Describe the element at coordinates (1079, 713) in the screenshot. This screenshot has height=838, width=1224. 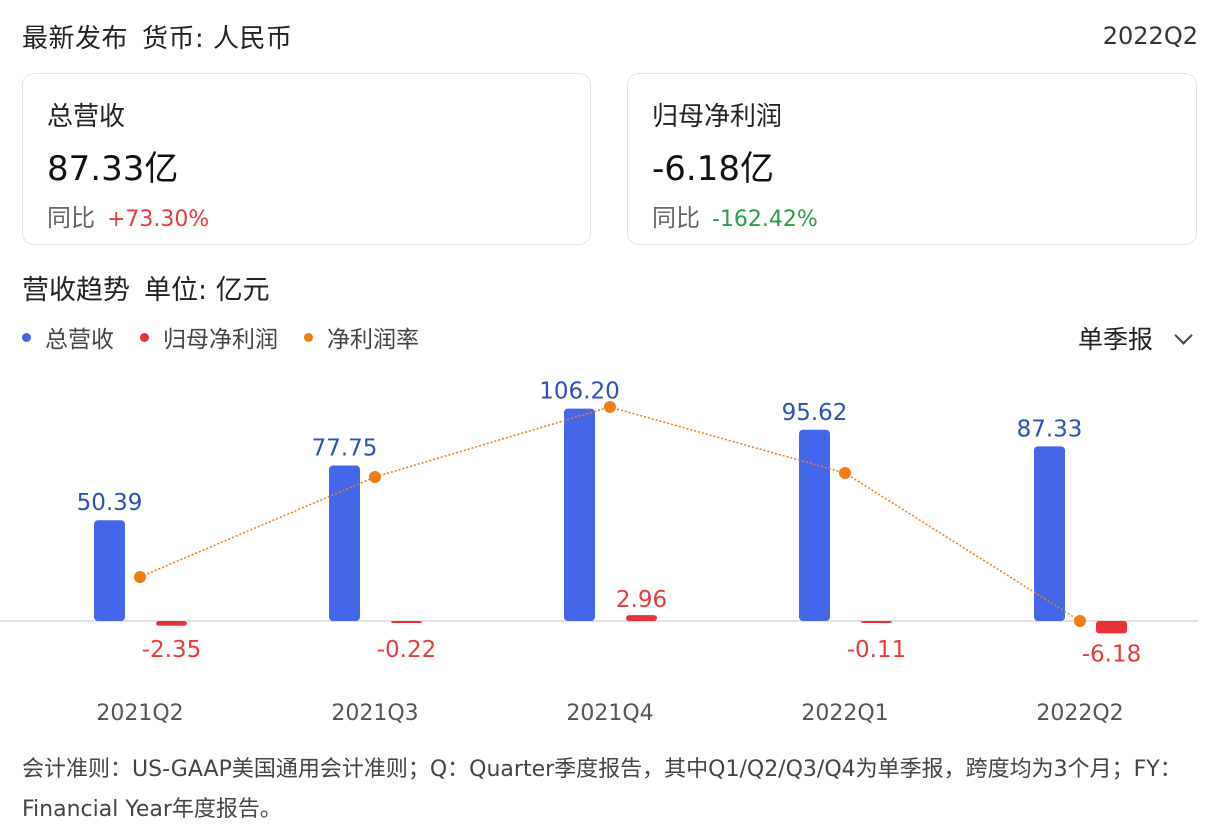
I see `x-axis-tick-label: 2022Q2` at that location.